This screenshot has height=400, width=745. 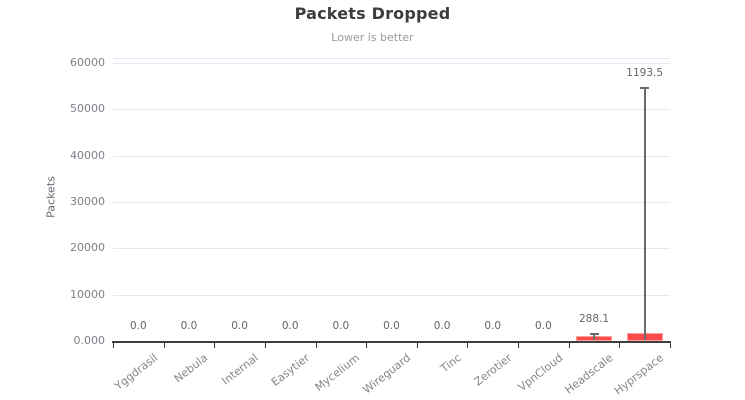 I want to click on x-axis-label-internal: Internal, so click(x=240, y=369).